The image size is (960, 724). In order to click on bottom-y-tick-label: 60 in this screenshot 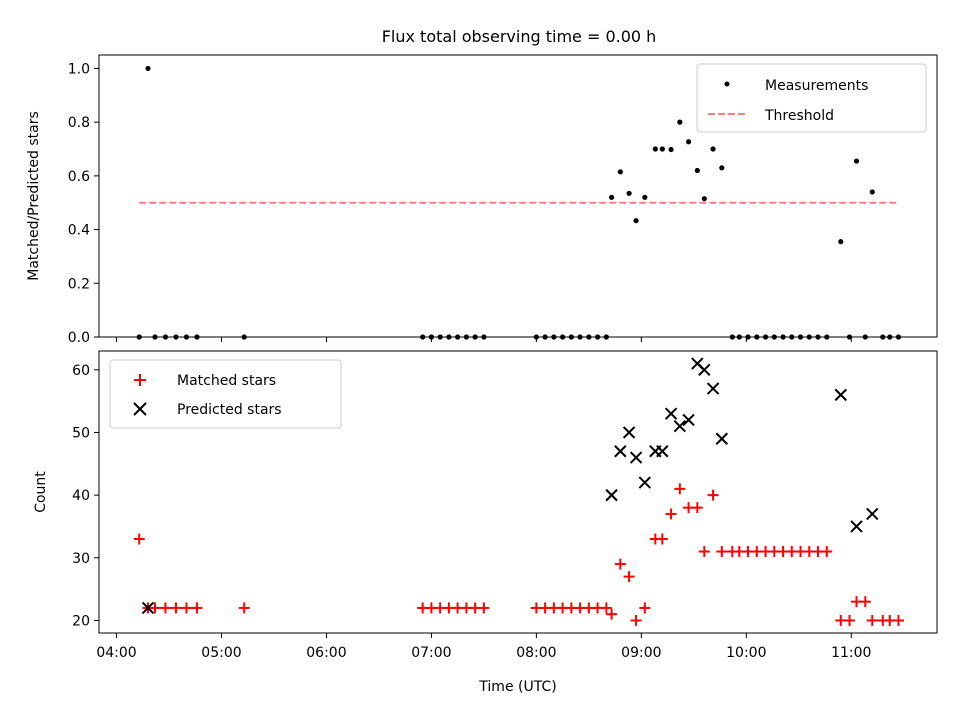, I will do `click(81, 371)`.